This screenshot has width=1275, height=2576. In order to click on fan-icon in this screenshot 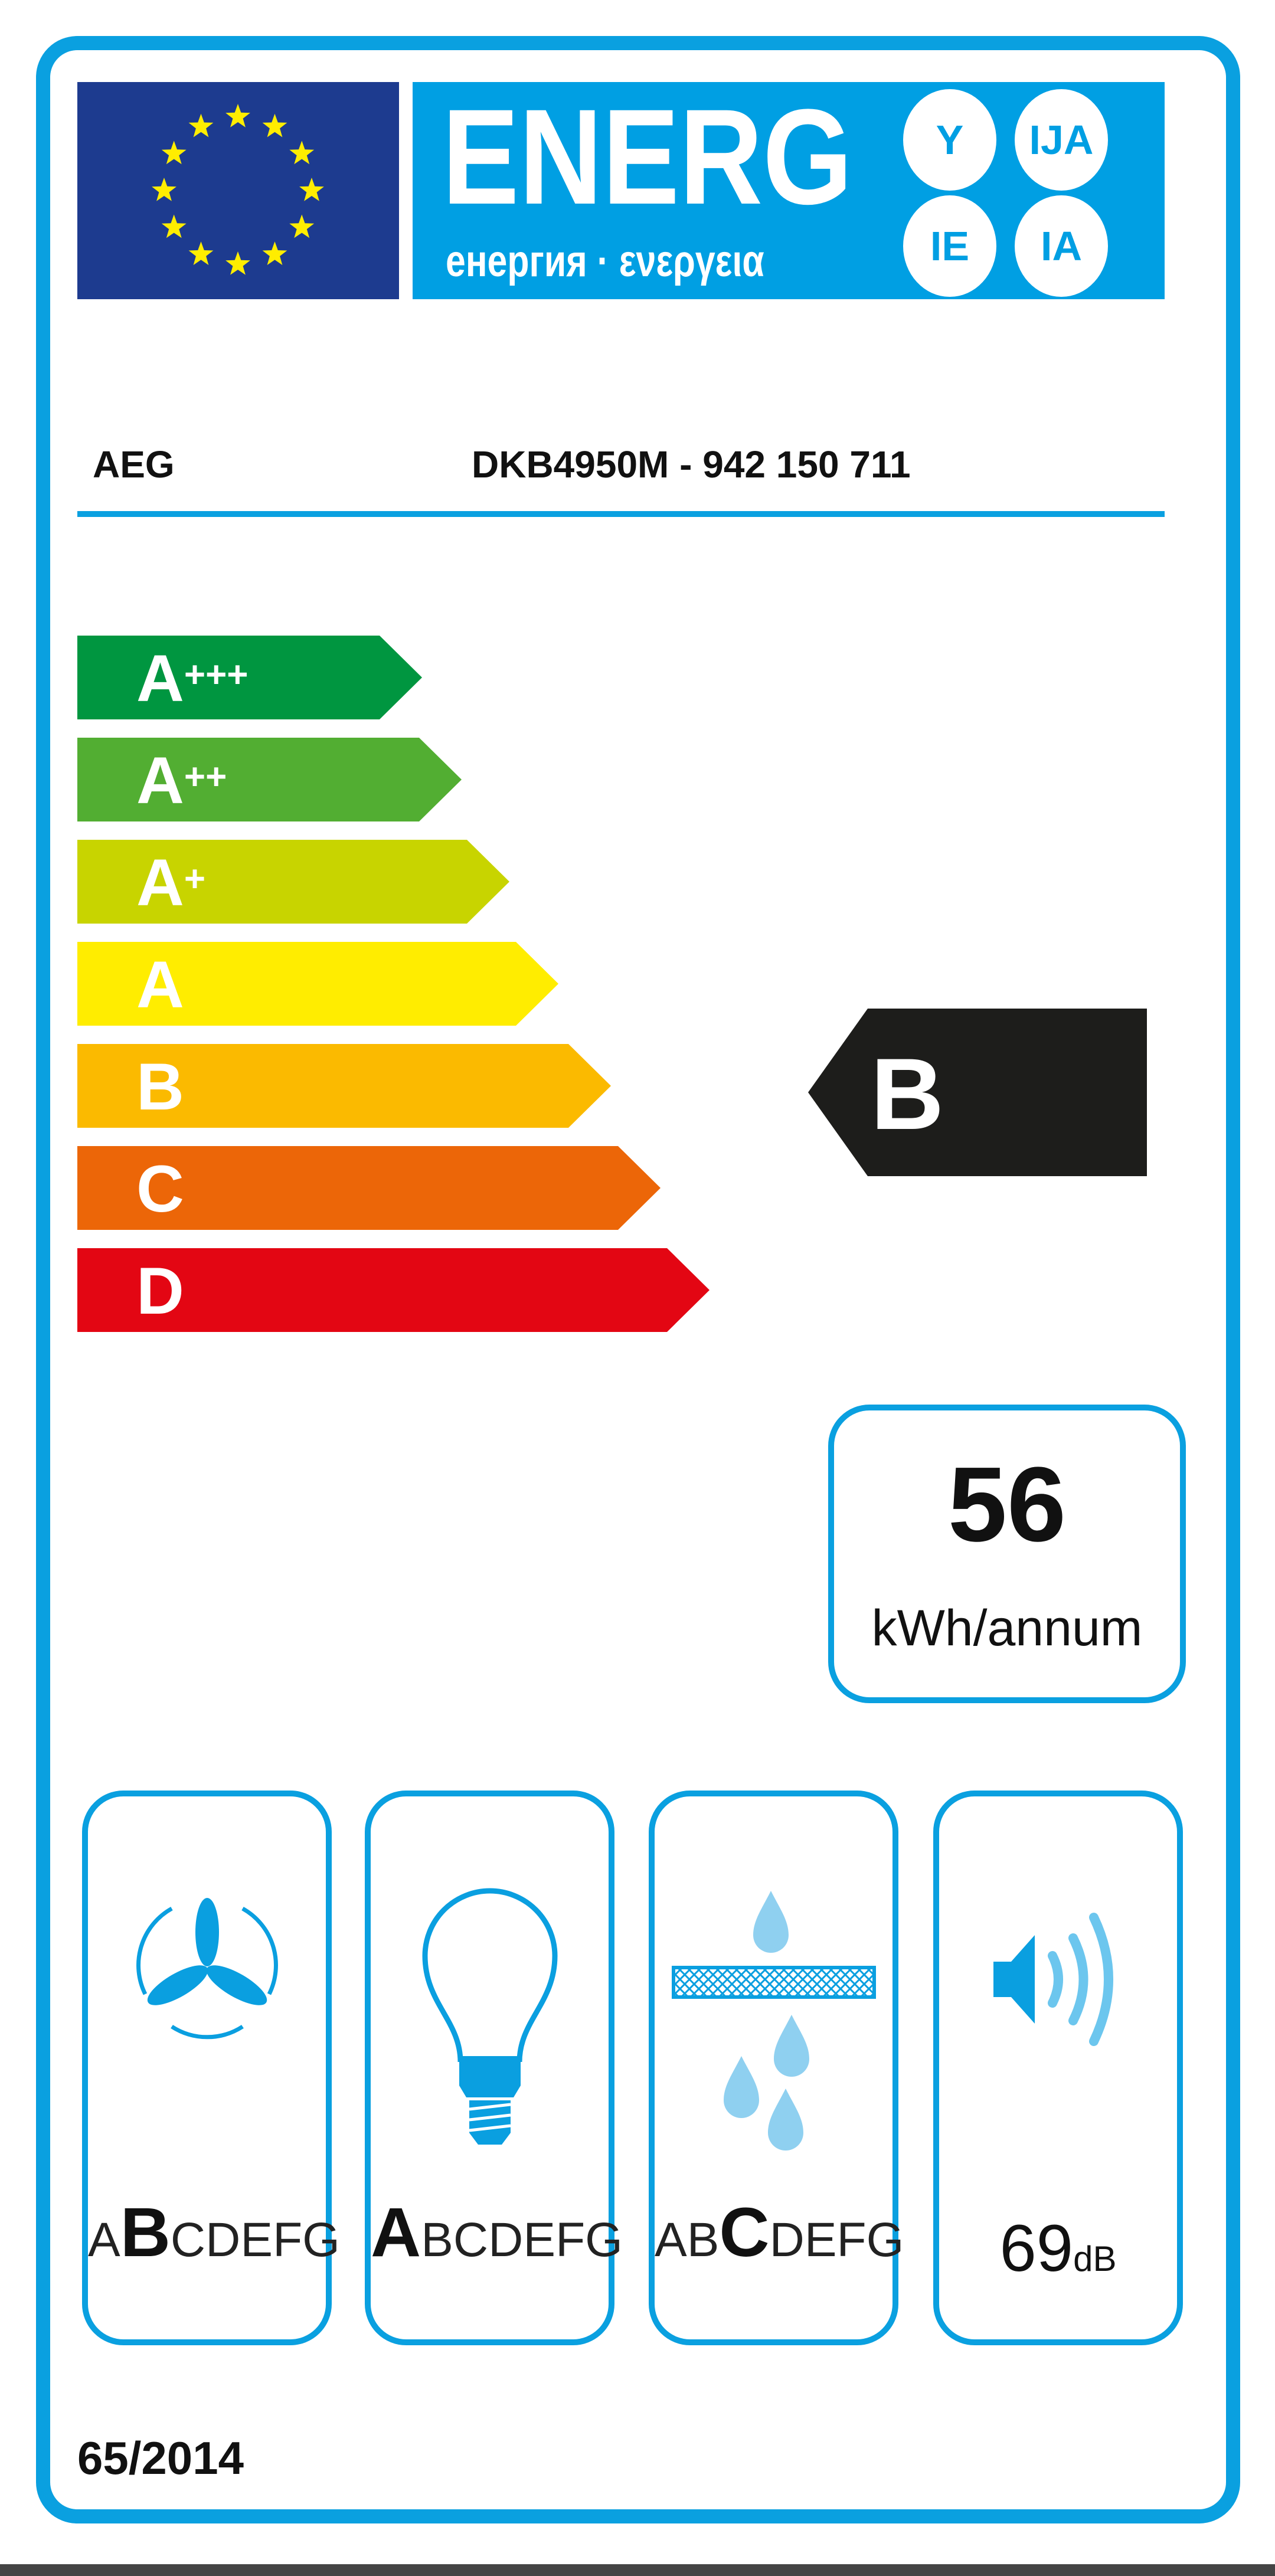, I will do `click(207, 1969)`.